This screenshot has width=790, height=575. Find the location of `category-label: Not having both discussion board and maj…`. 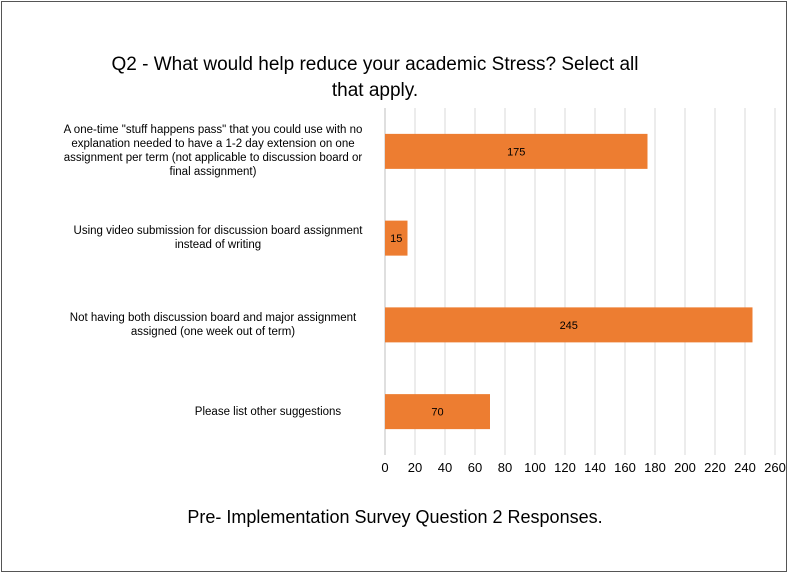

category-label: Not having both discussion board and maj… is located at coordinates (213, 324).